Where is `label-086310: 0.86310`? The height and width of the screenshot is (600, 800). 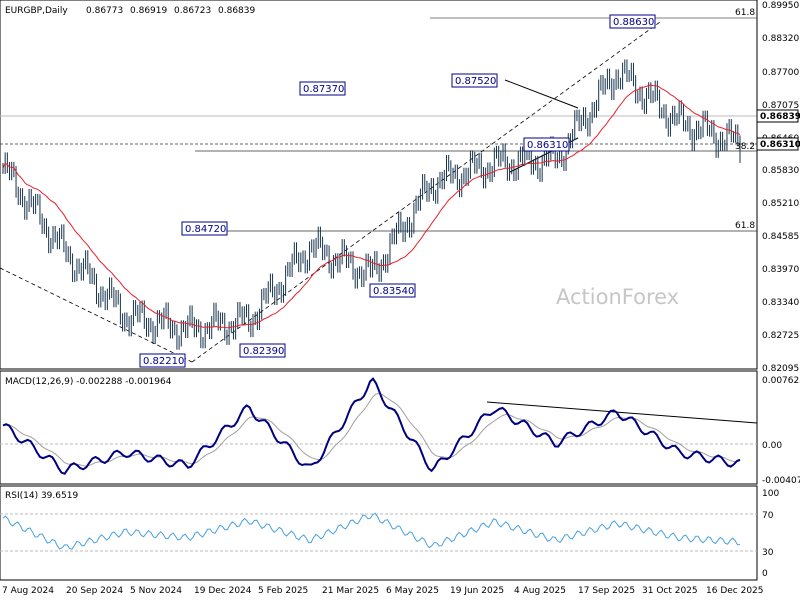
label-086310: 0.86310 is located at coordinates (546, 144).